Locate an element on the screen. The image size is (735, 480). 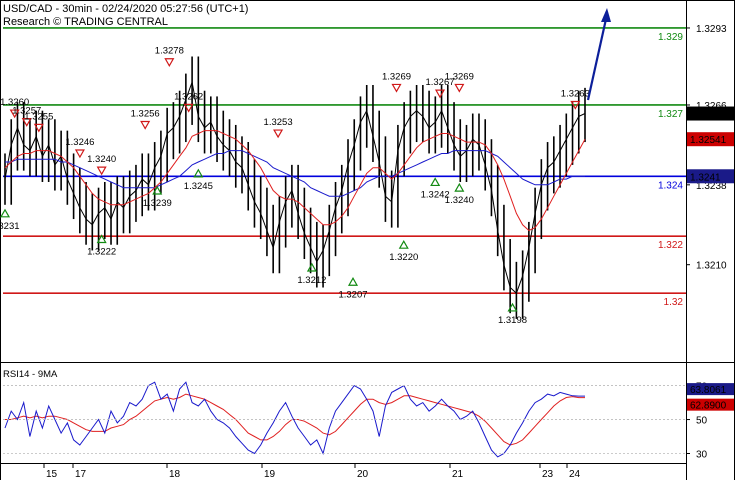
swing-high-label: 1.3253 is located at coordinates (278, 122).